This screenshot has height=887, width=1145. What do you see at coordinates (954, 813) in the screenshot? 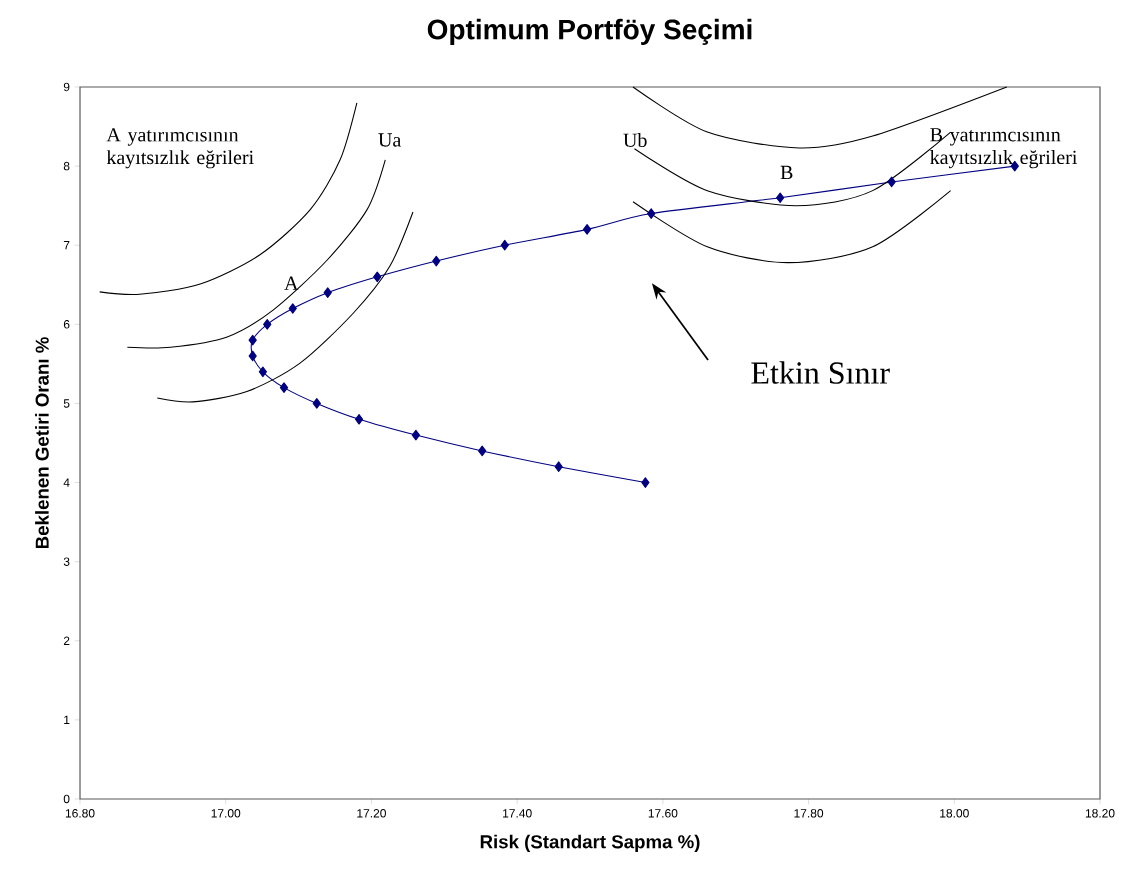
I see `x-tick-label: 18.00` at bounding box center [954, 813].